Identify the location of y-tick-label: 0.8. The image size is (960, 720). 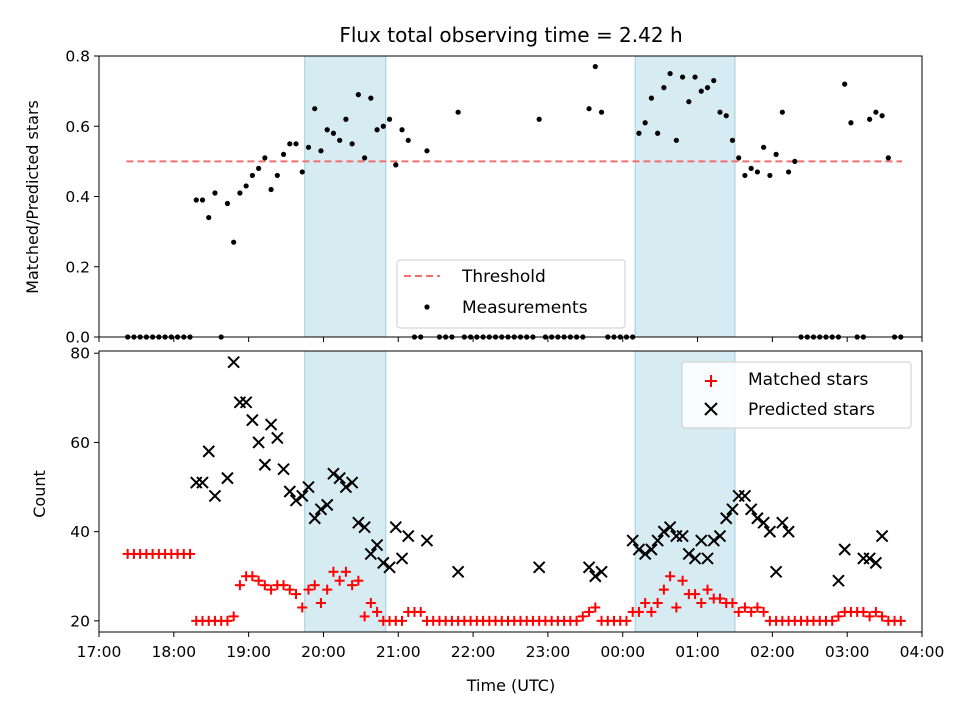
(77, 57).